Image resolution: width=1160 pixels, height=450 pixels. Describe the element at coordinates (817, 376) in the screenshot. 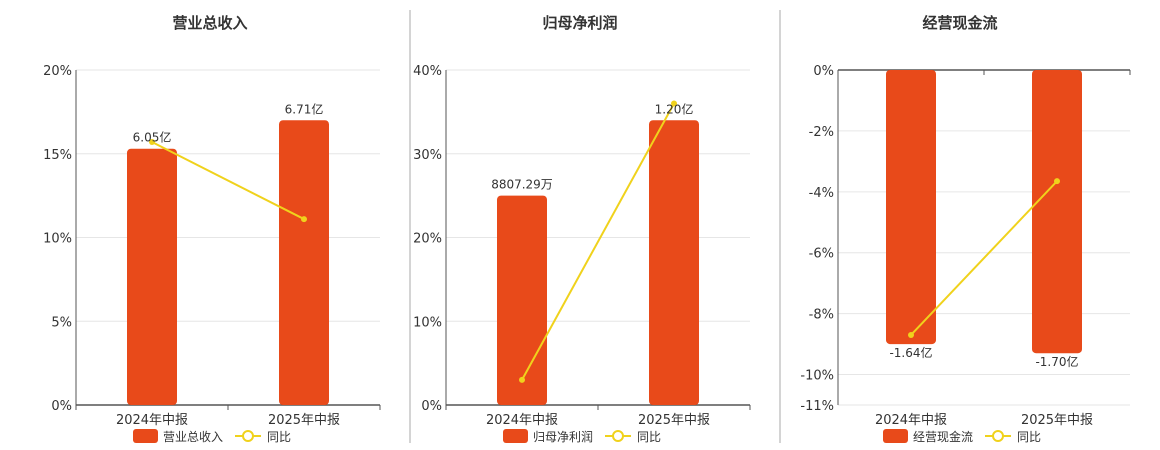

I see `y-tick-label: -10%` at that location.